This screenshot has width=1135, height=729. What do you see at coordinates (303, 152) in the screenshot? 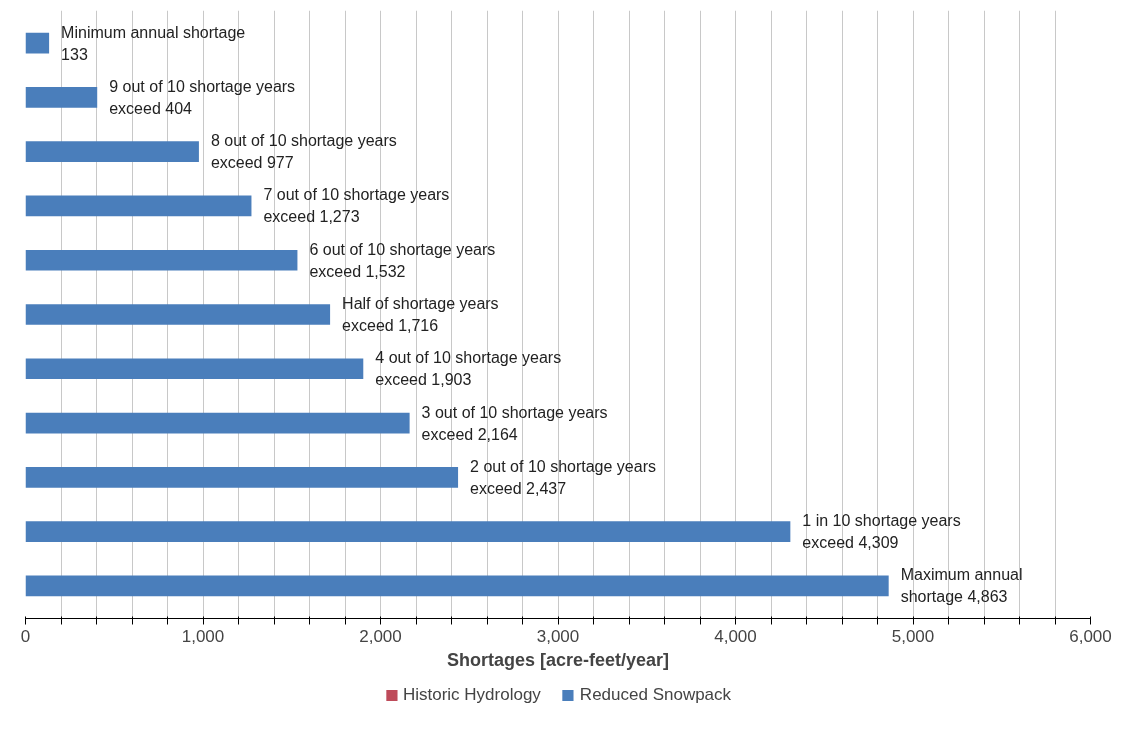
I see `data-label: 8 out of 10 shortage years exceed 977` at bounding box center [303, 152].